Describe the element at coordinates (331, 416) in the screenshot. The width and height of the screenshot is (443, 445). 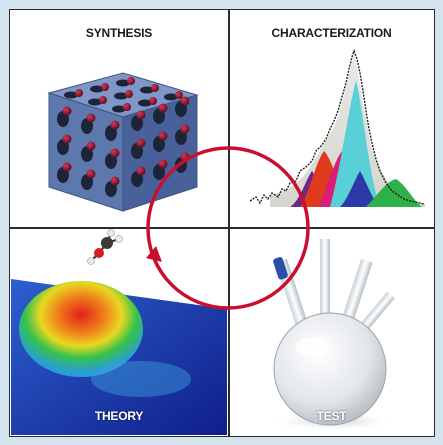
I see `test-label: TEST` at that location.